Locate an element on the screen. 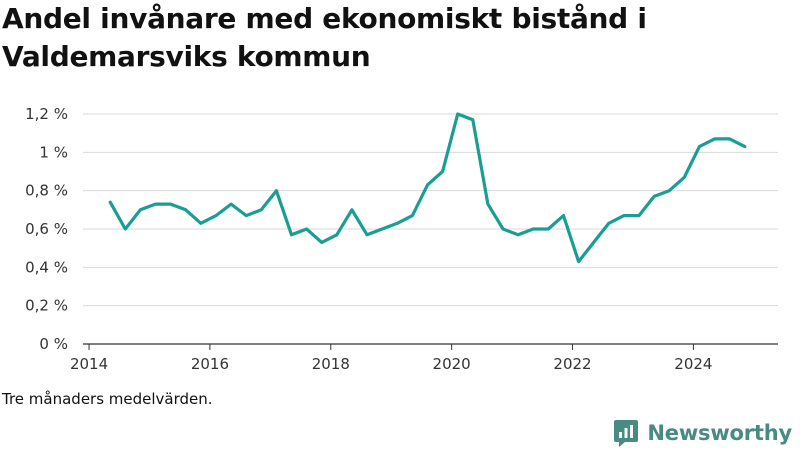 This screenshot has height=450, width=800. newsworthy-logo-icon is located at coordinates (626, 433).